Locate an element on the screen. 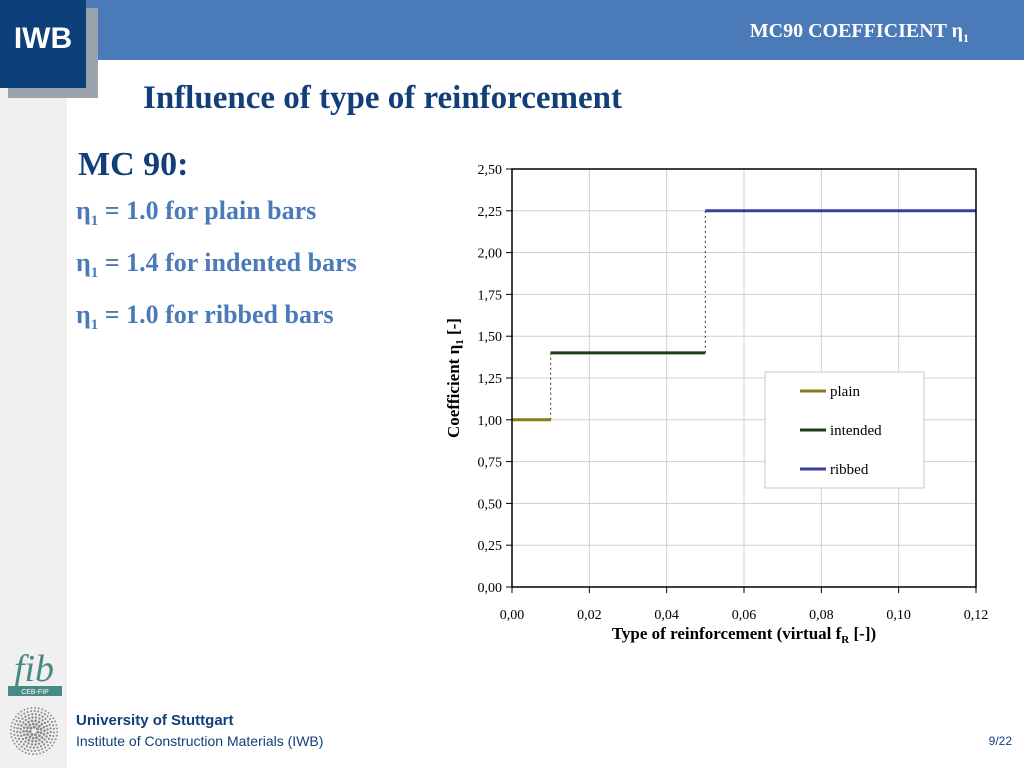  university-logo-icon is located at coordinates (34, 731).